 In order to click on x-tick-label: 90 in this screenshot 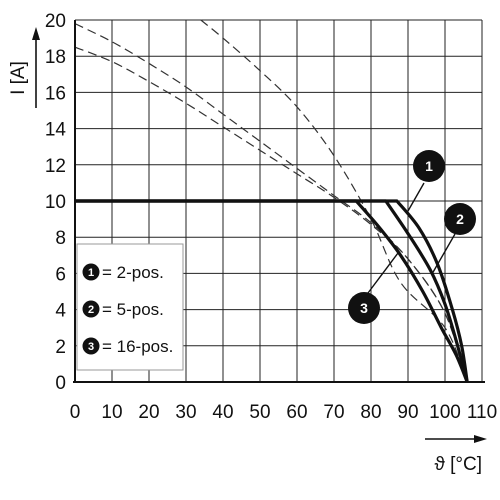, I will do `click(407, 412)`.